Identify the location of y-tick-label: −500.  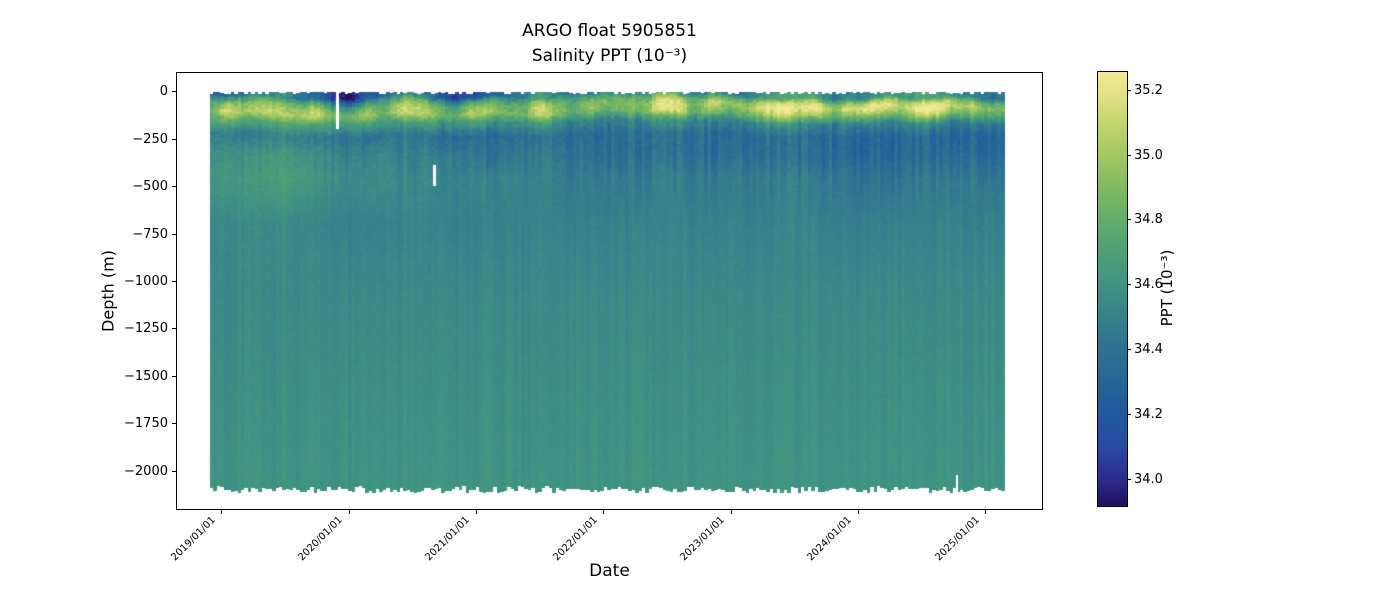
(150, 187).